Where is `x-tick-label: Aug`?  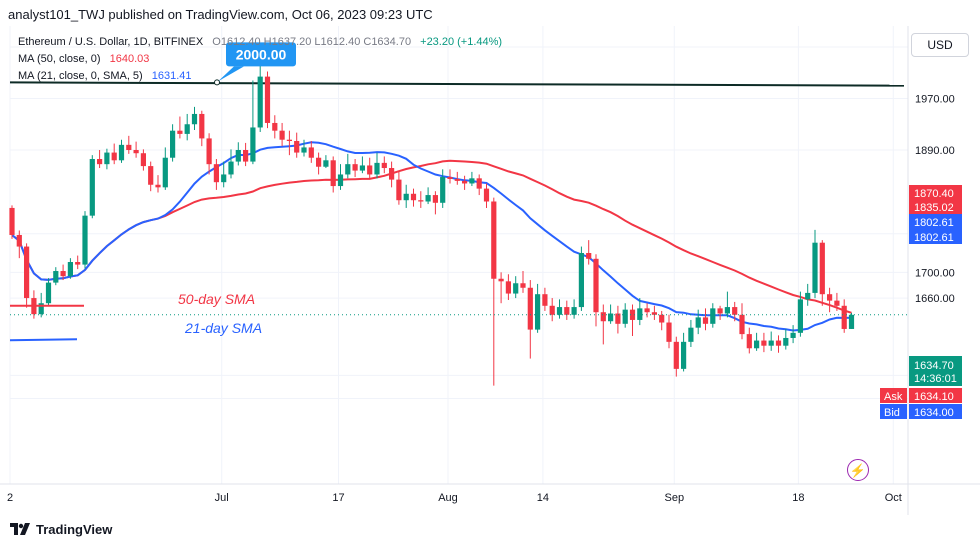 x-tick-label: Aug is located at coordinates (448, 498).